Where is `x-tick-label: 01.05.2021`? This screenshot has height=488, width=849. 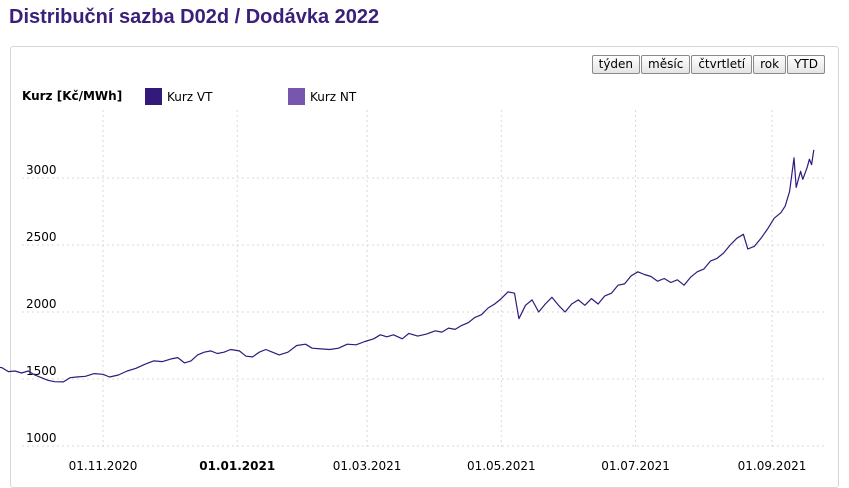
x-tick-label: 01.05.2021 is located at coordinates (501, 466).